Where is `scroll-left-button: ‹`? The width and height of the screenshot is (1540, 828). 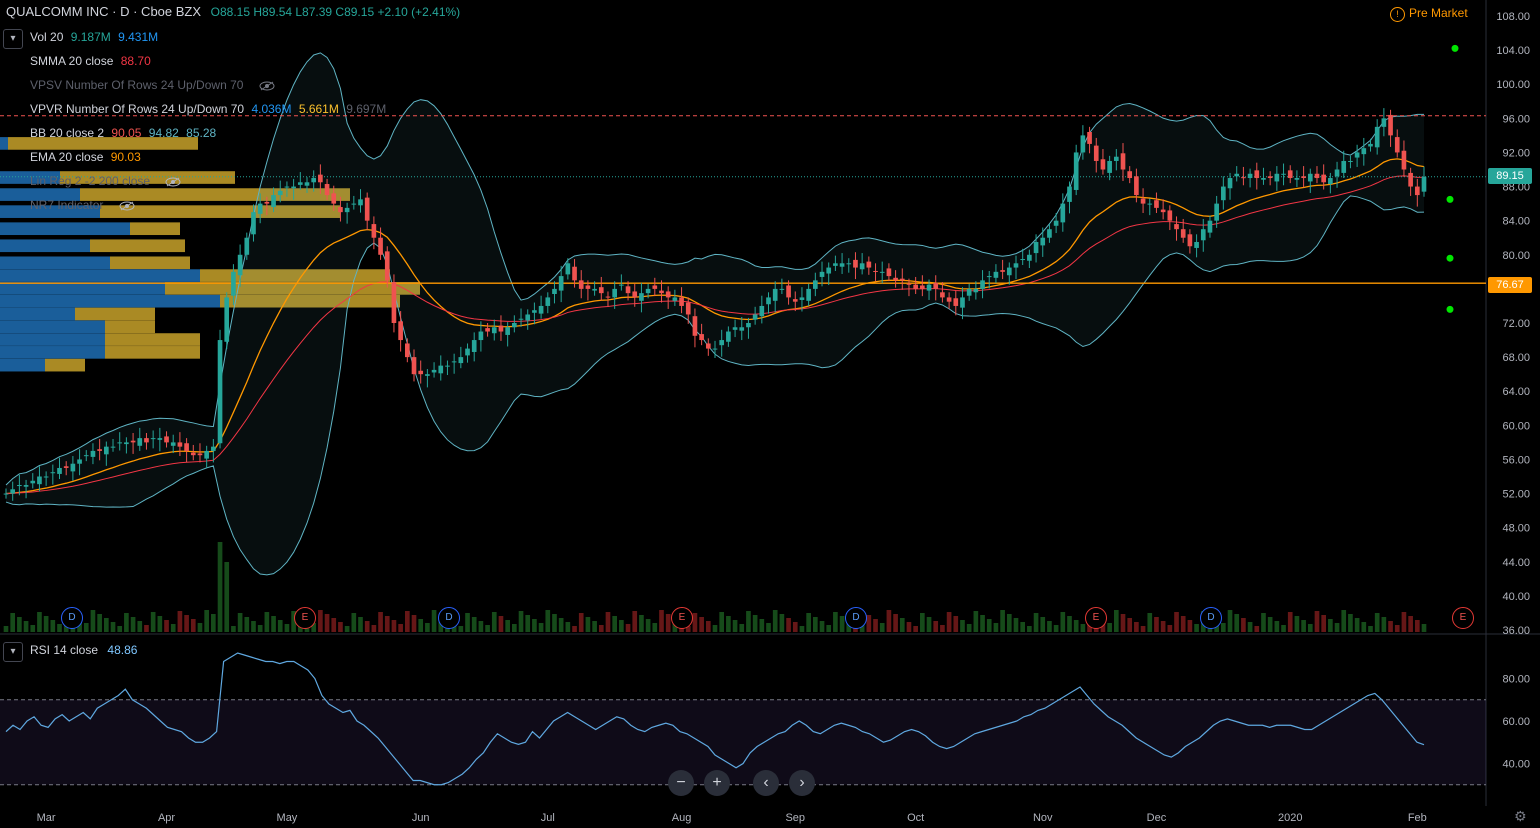
scroll-left-button: ‹ is located at coordinates (766, 783).